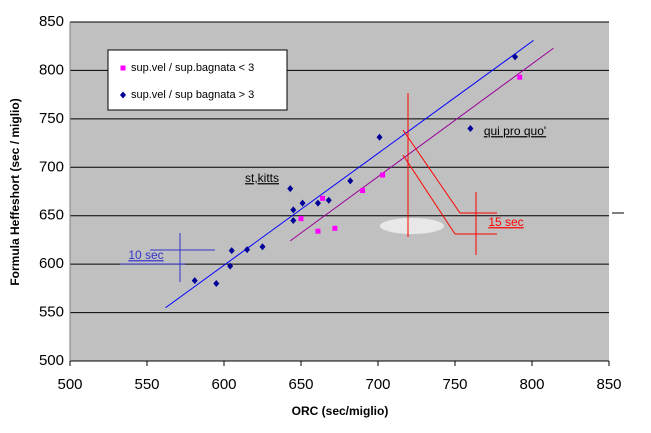 The width and height of the screenshot is (651, 433). I want to click on x-tick-label: 850, so click(608, 384).